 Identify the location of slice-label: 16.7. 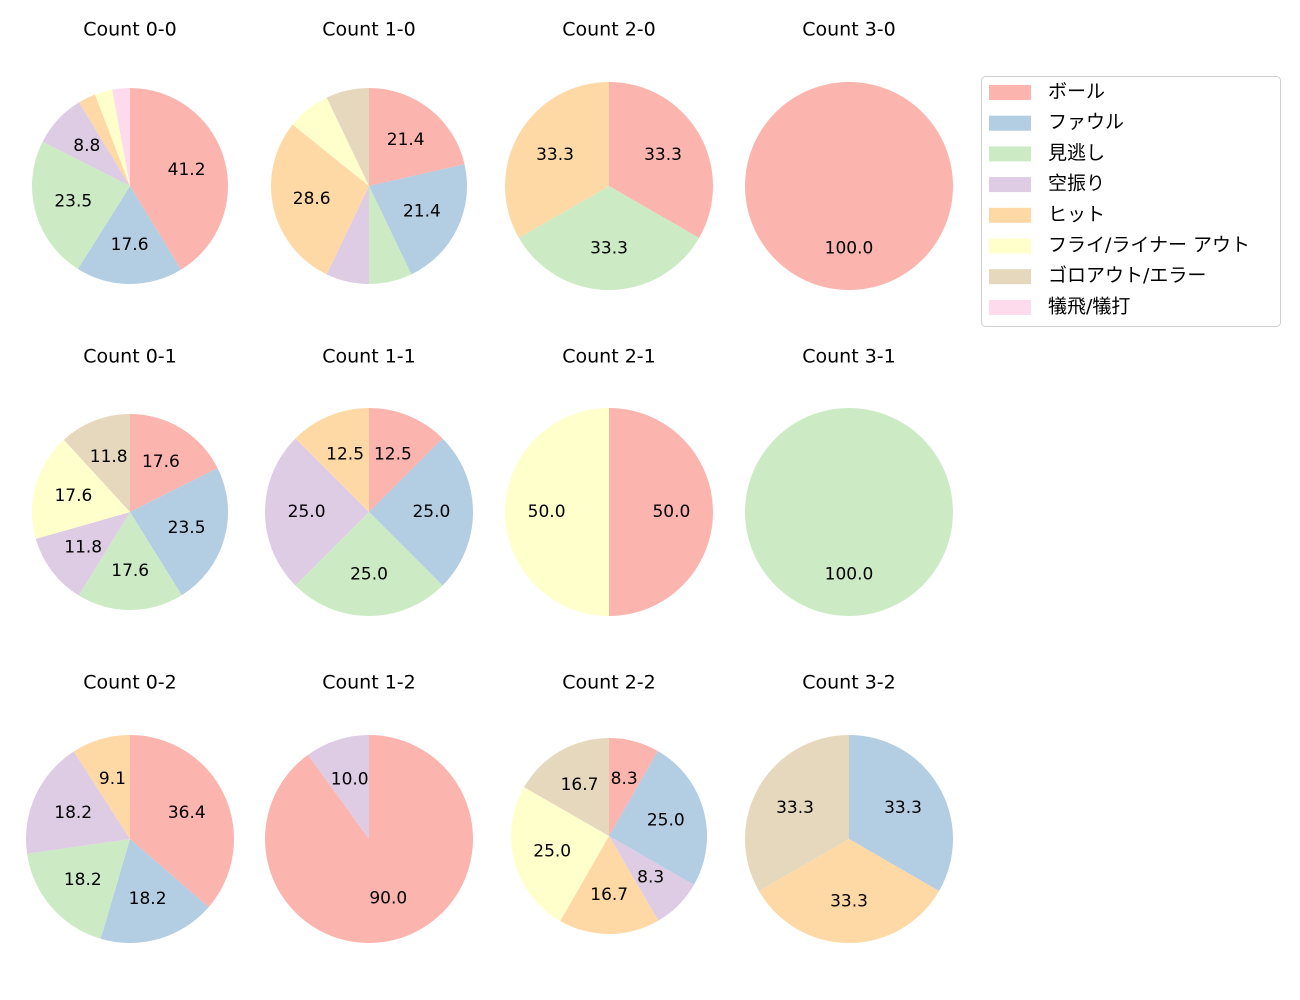
(580, 785).